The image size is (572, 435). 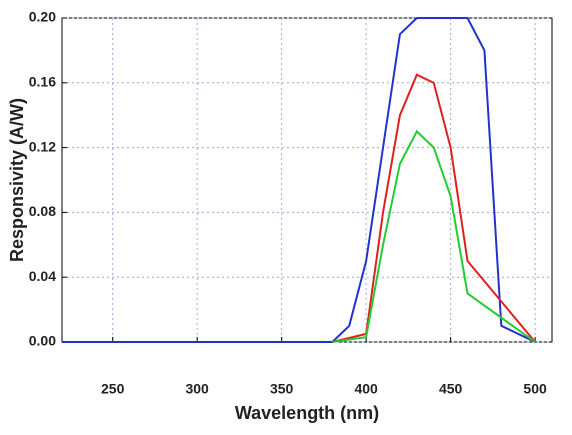 I want to click on x-tick-label: 250, so click(x=113, y=389).